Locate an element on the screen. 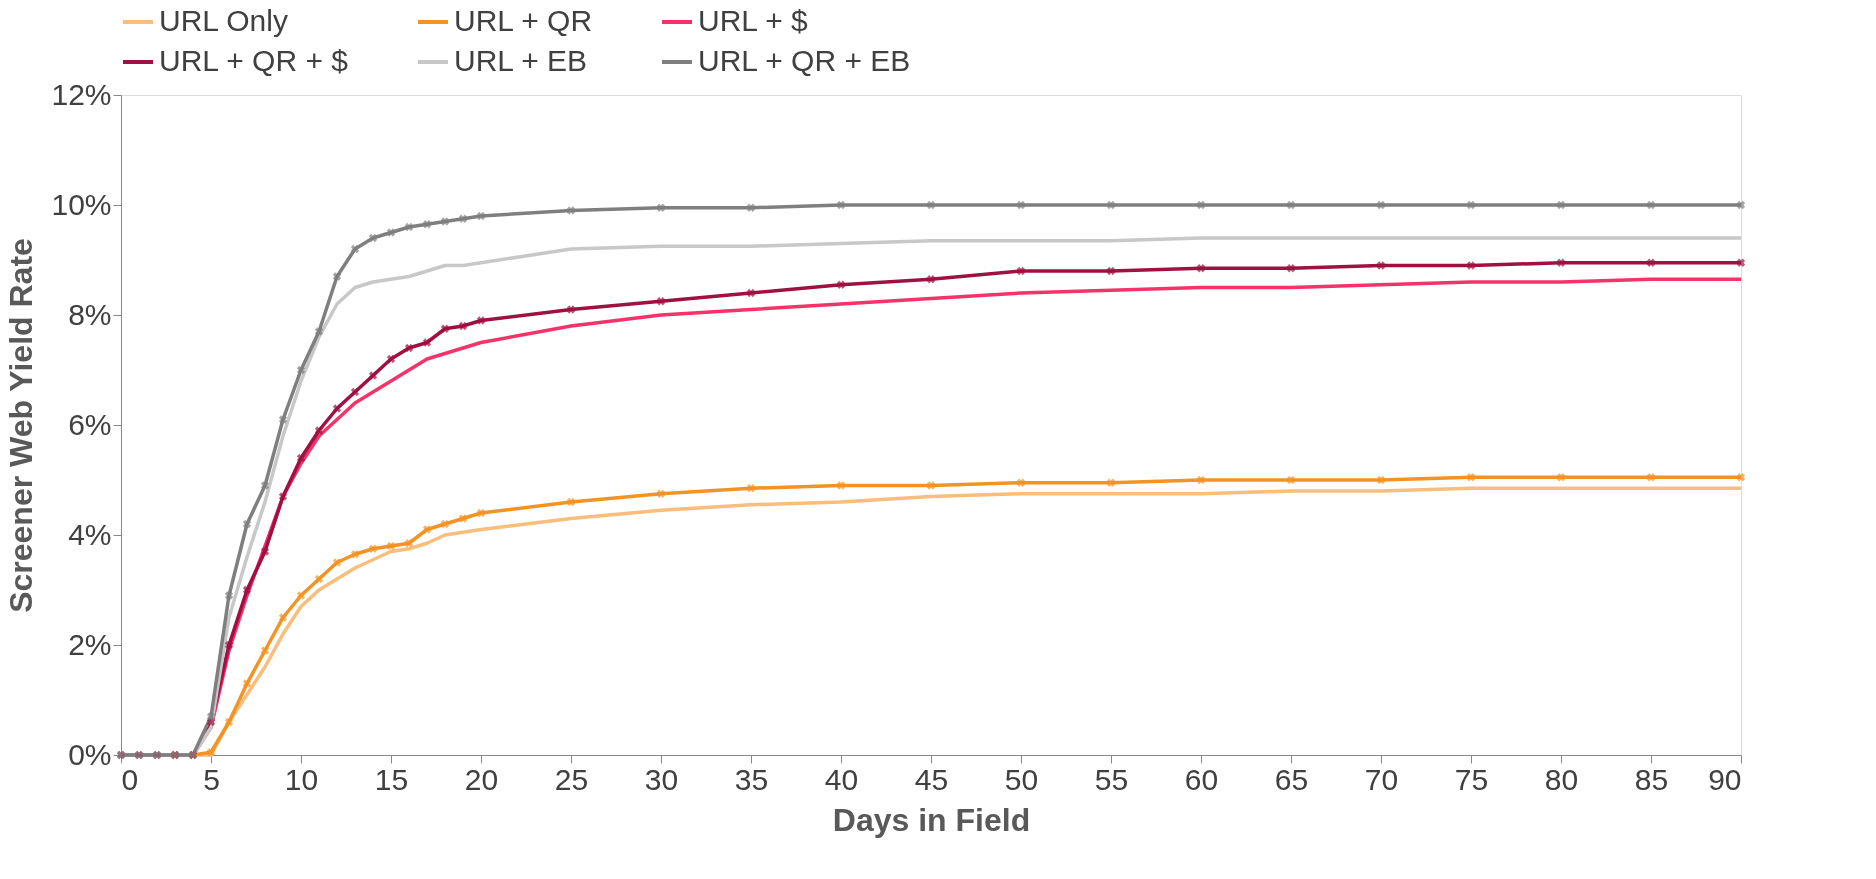 This screenshot has height=879, width=1876. x-tick-label: 25 is located at coordinates (571, 779).